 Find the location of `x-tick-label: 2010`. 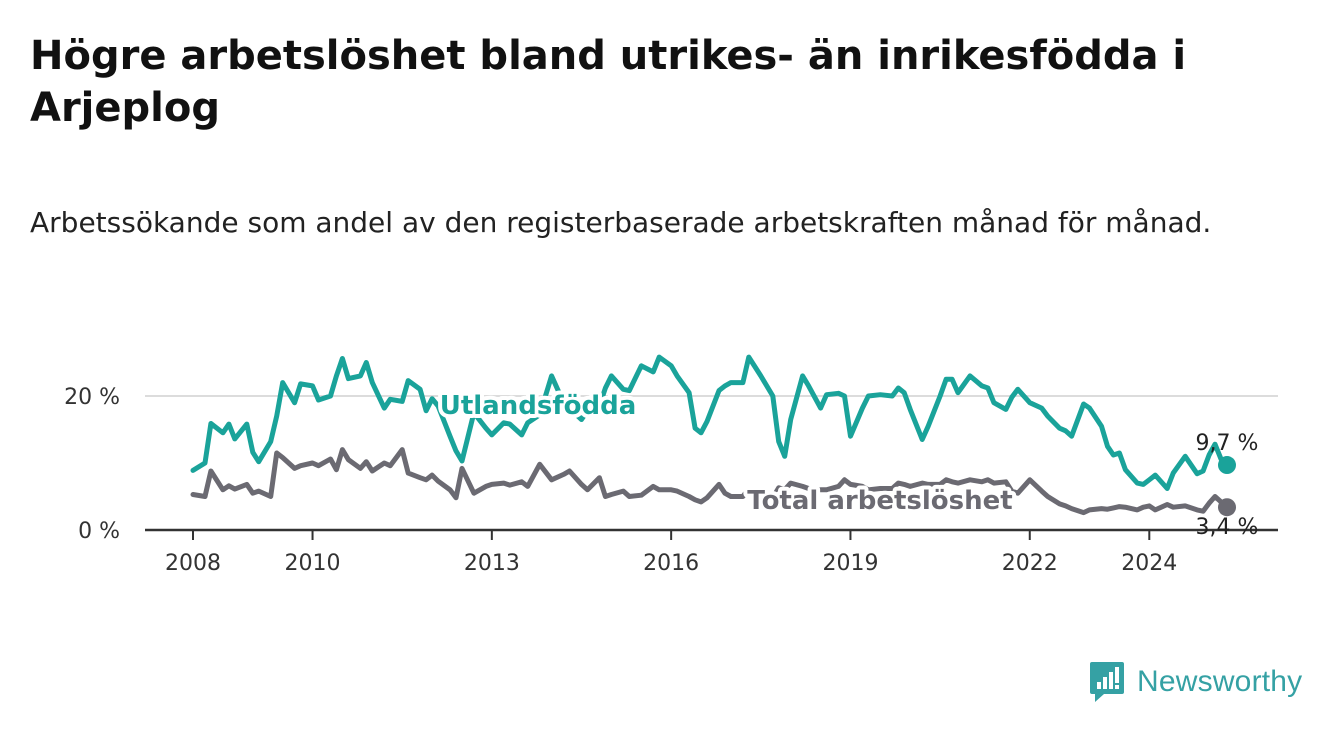

x-tick-label: 2010 is located at coordinates (313, 563).